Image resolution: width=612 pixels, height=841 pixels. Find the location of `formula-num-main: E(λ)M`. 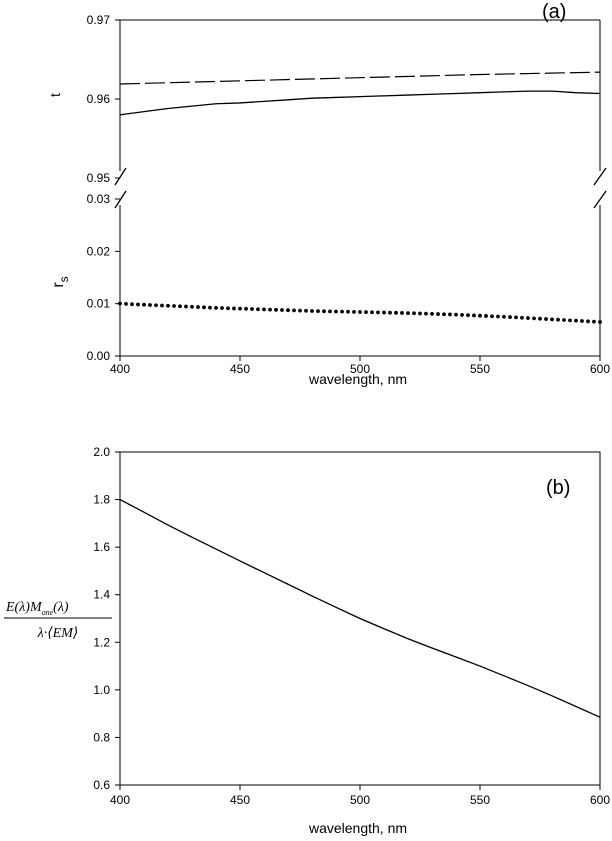

formula-num-main: E(λ)M is located at coordinates (24, 607).